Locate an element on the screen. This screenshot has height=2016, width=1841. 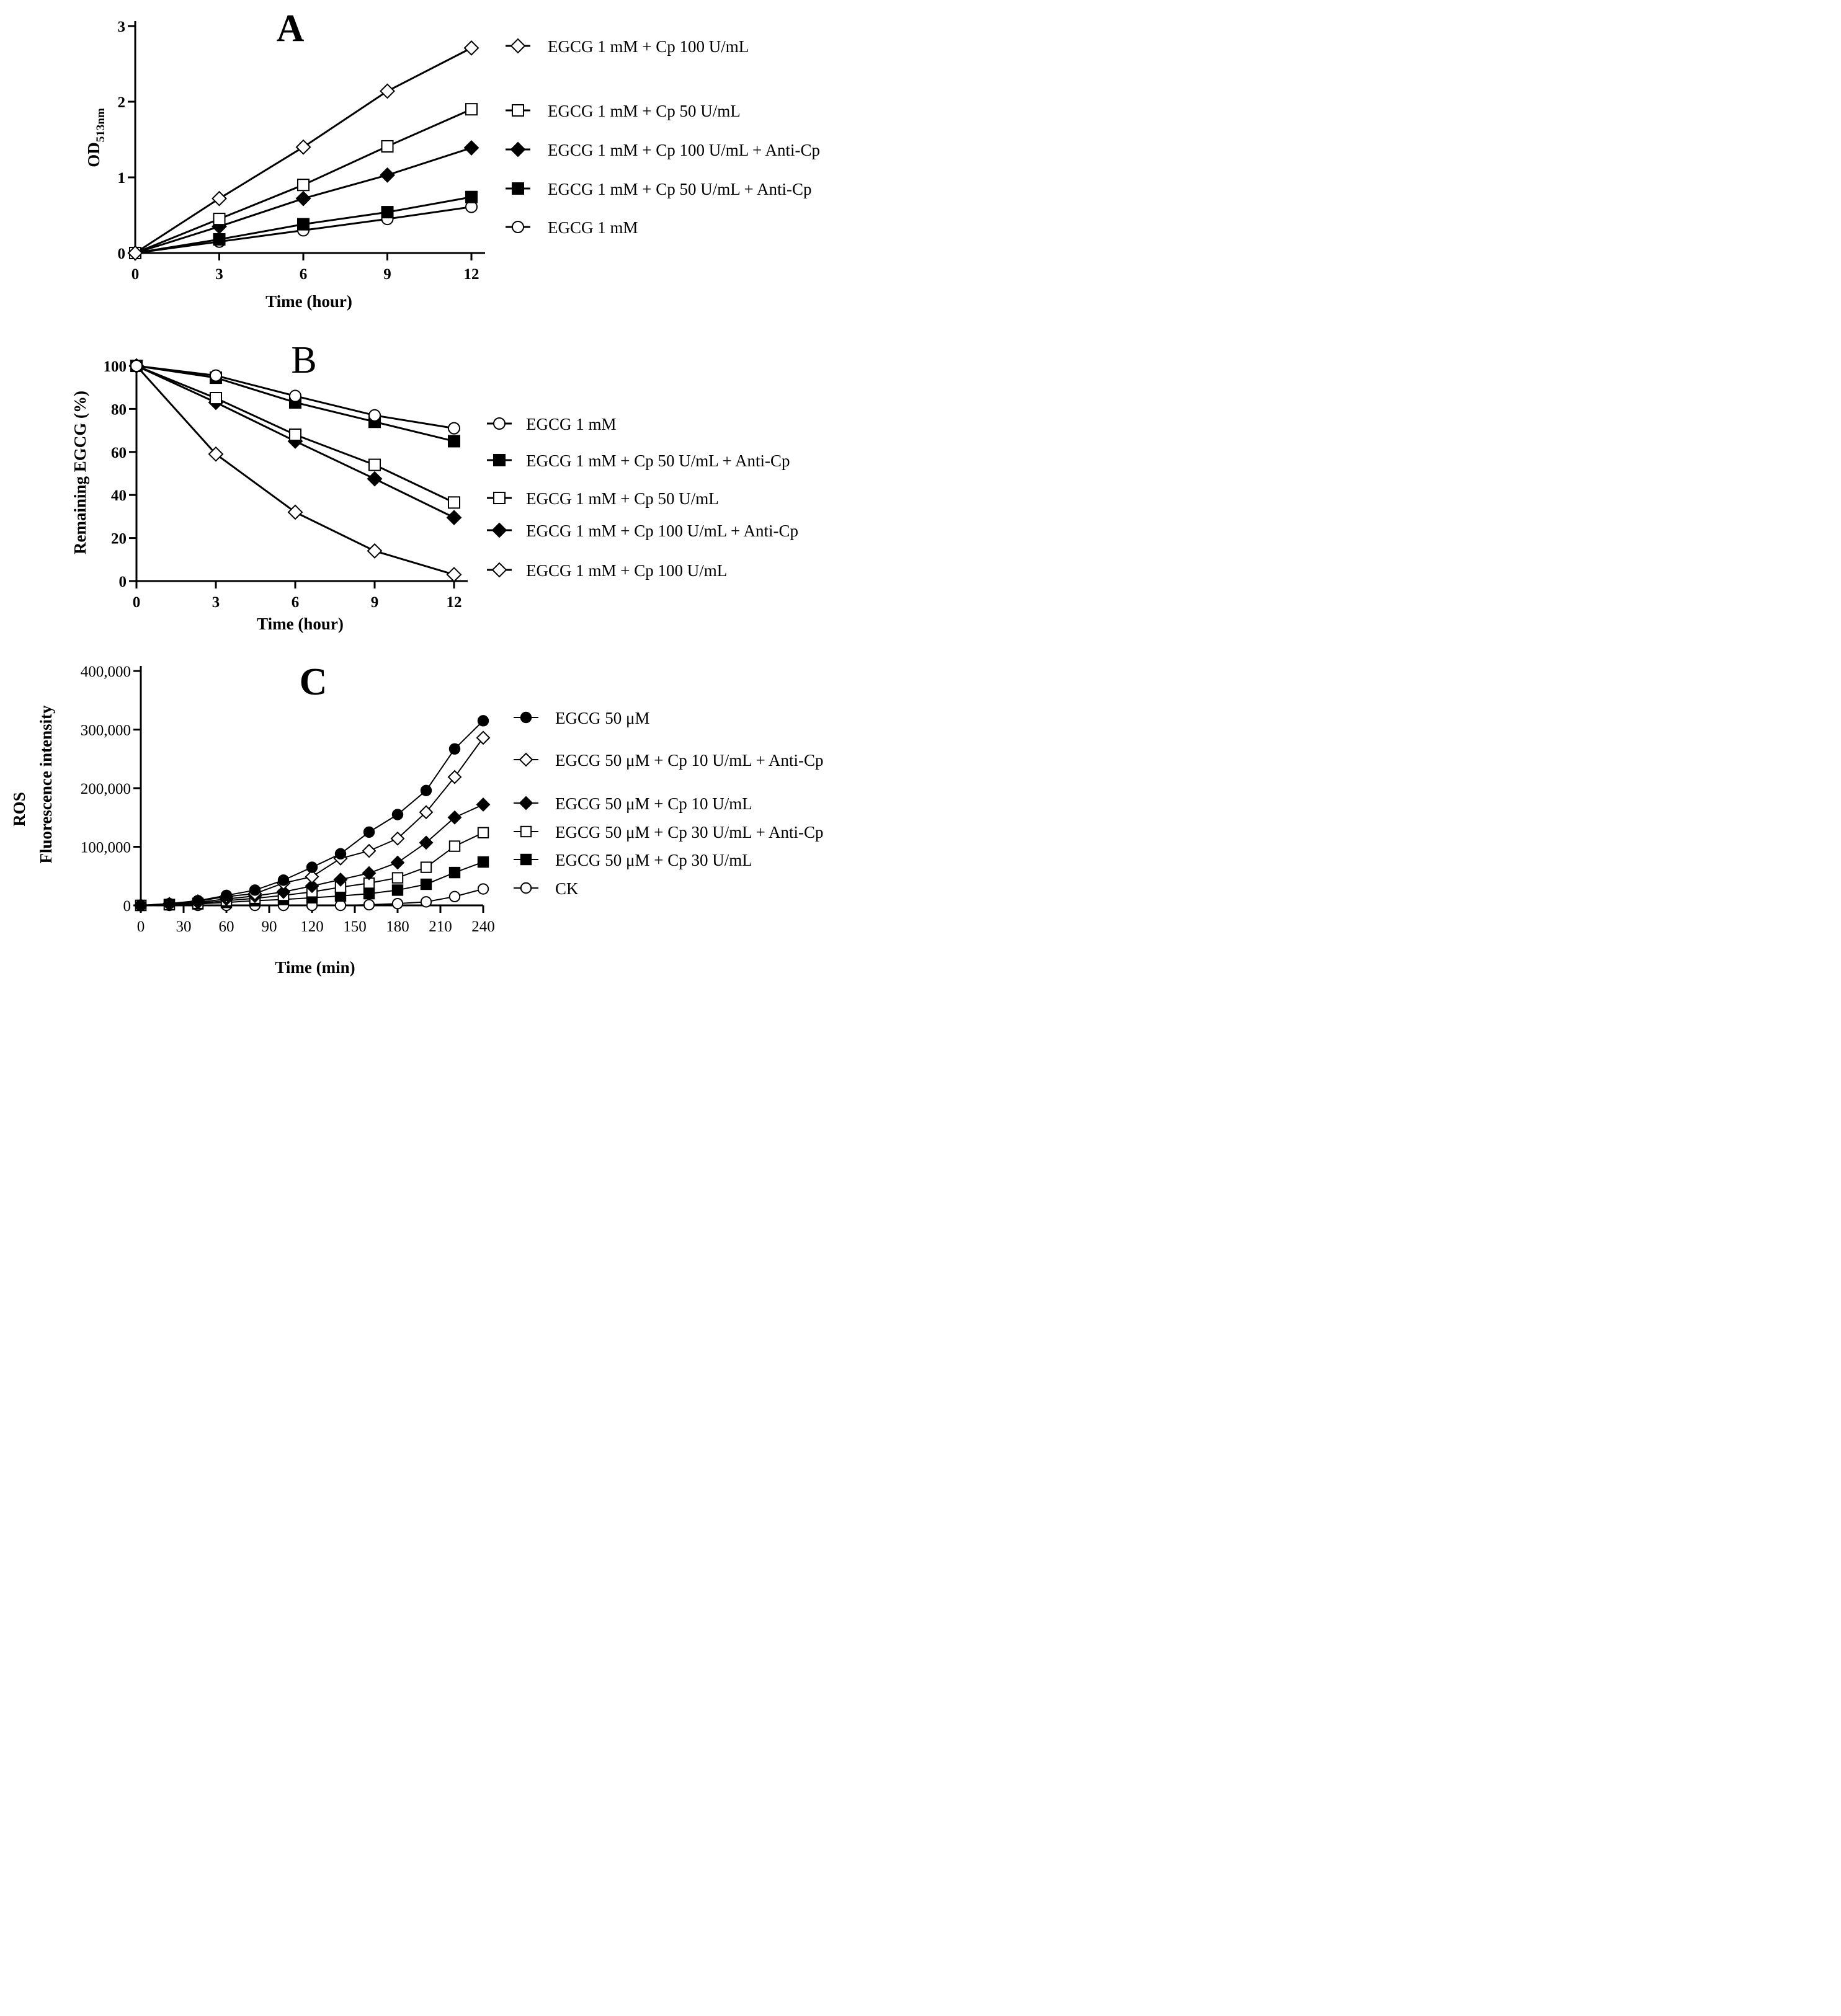
panel-a-x-axis-title: Time (hour) is located at coordinates (308, 301).